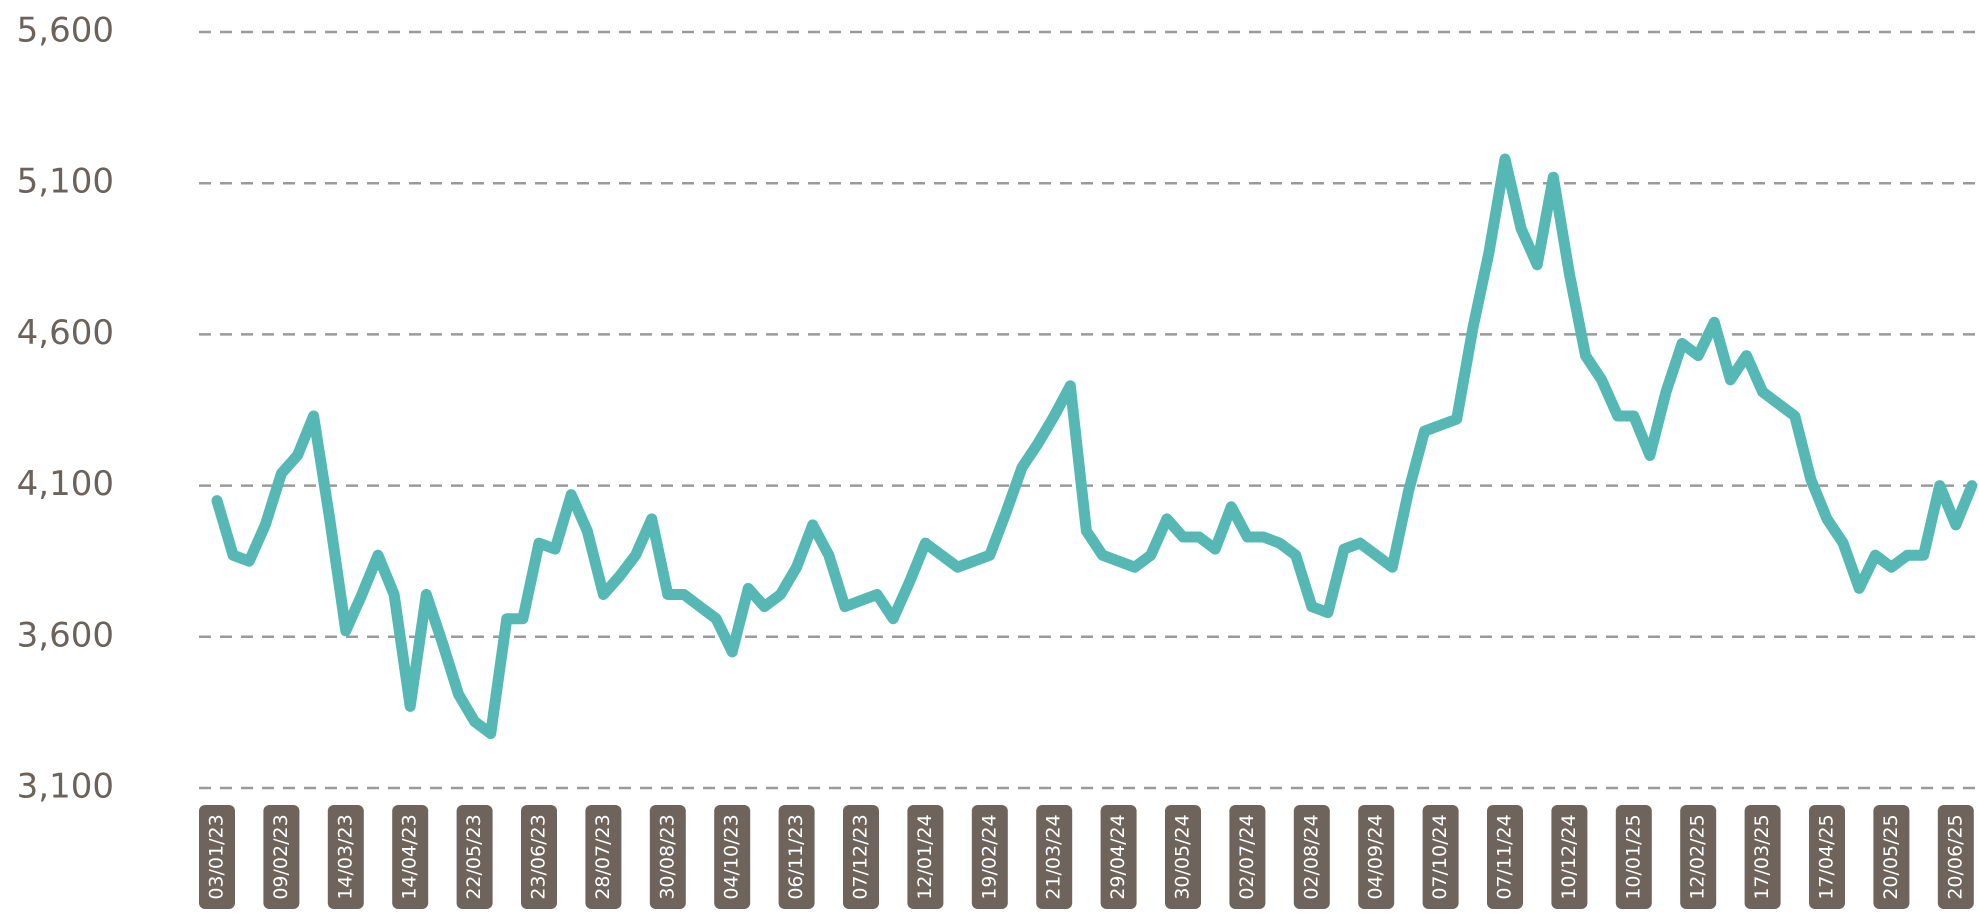 This screenshot has height=921, width=1979. I want to click on y-tick-label: 4,100, so click(65, 484).